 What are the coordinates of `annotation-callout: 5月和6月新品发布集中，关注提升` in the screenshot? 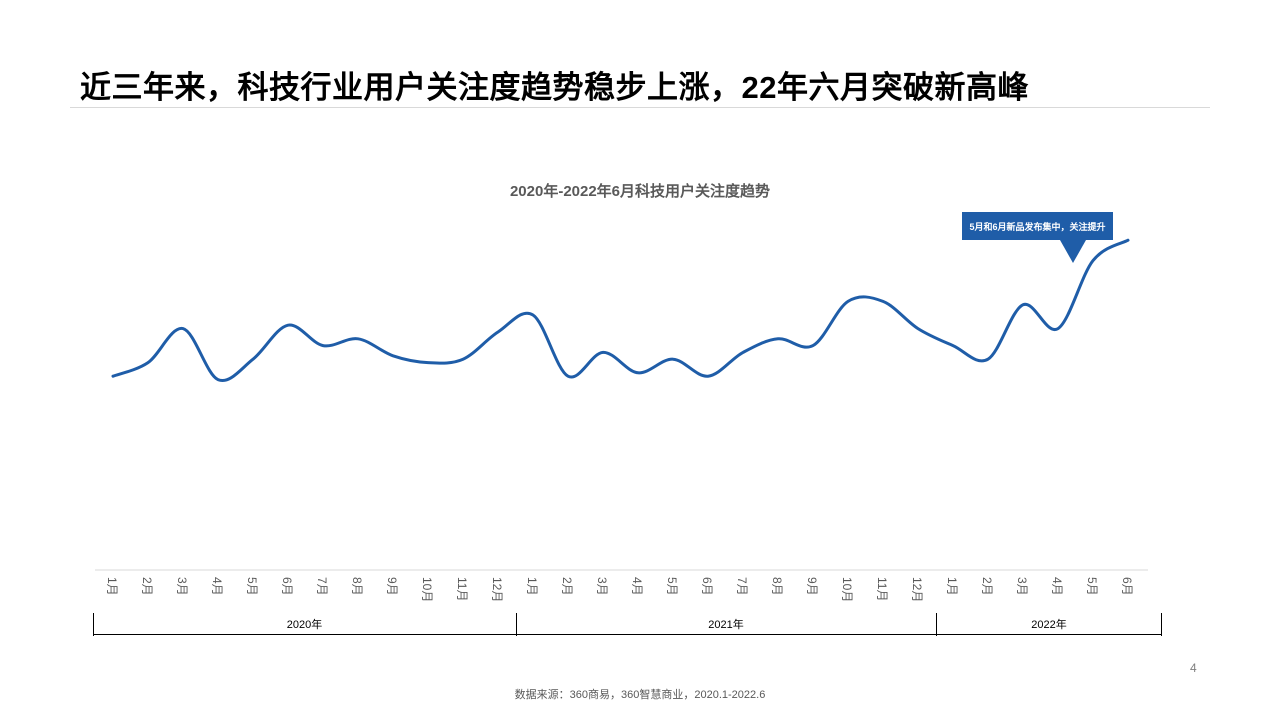 It's located at (1037, 226).